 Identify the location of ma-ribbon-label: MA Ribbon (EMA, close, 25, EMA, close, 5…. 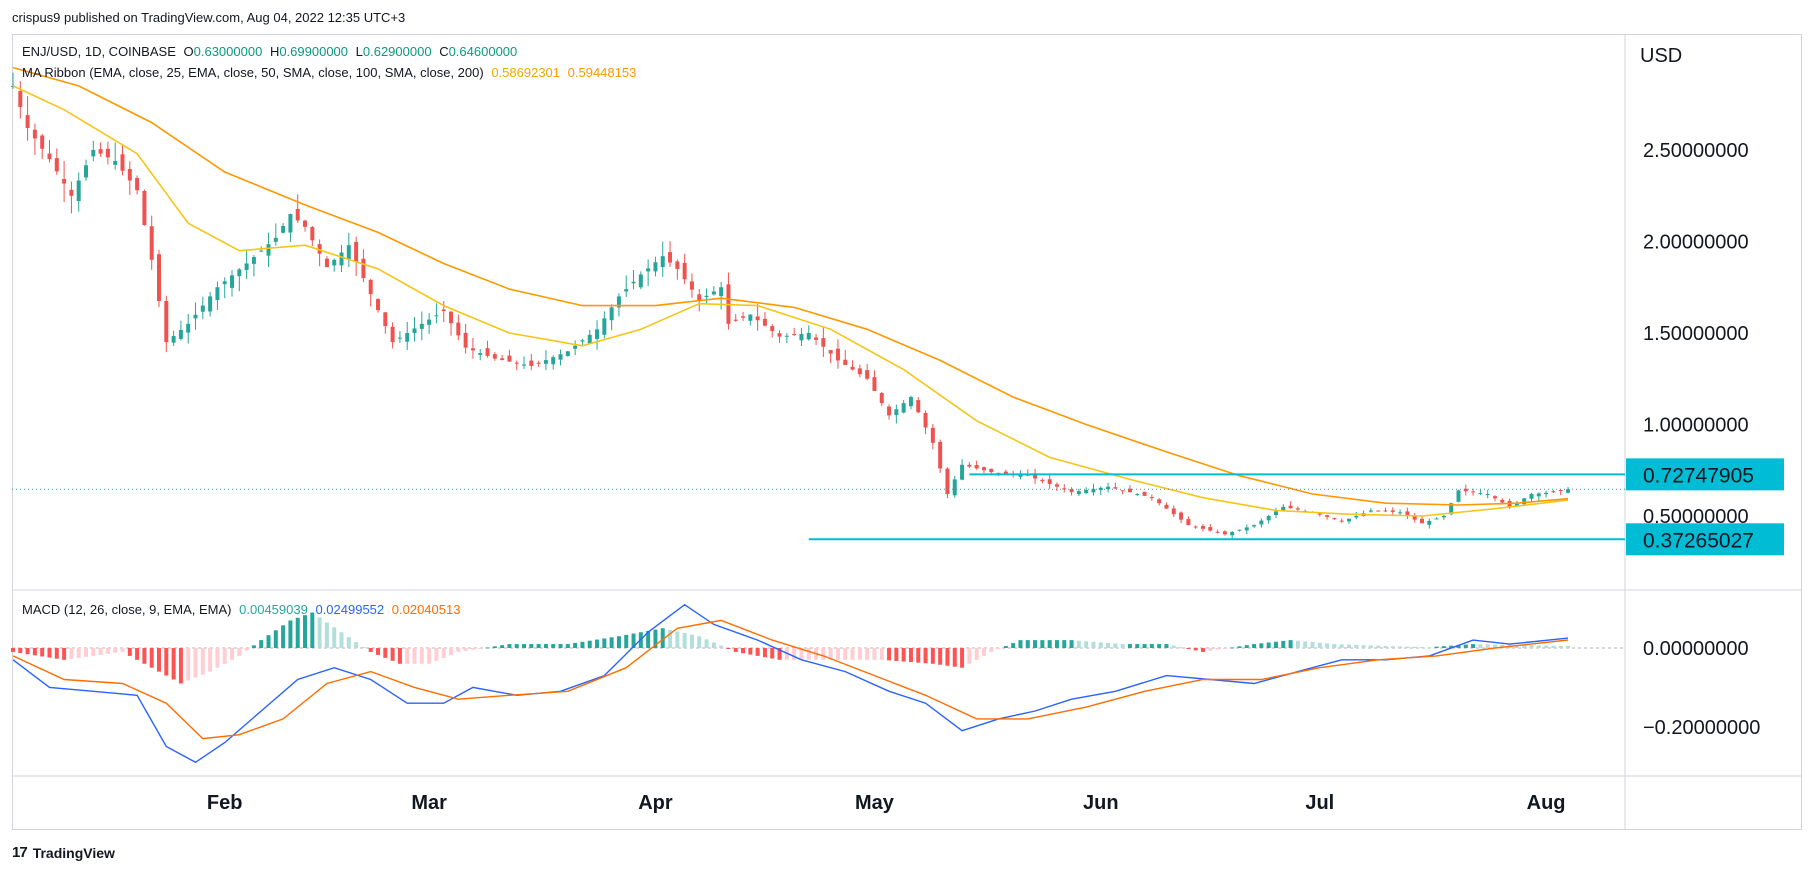
(253, 72).